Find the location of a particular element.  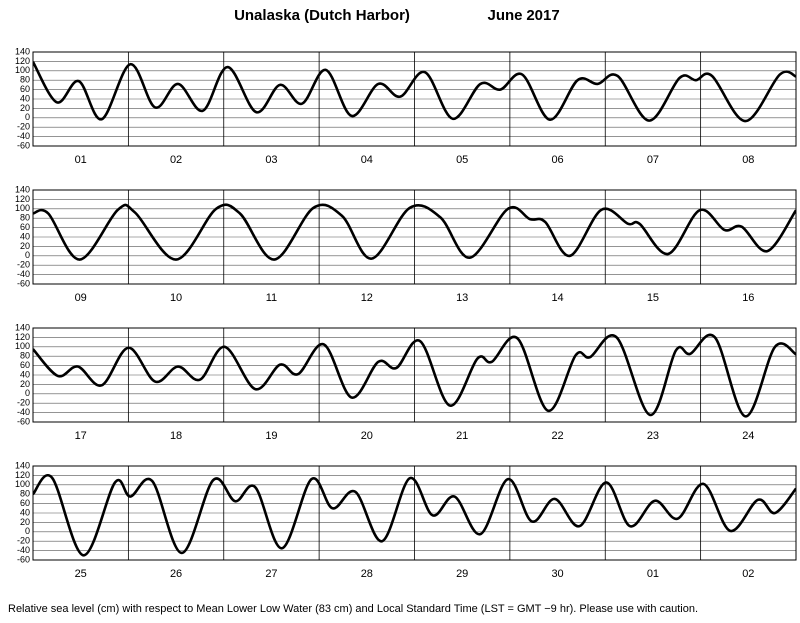

day-label: 27 is located at coordinates (271, 574).